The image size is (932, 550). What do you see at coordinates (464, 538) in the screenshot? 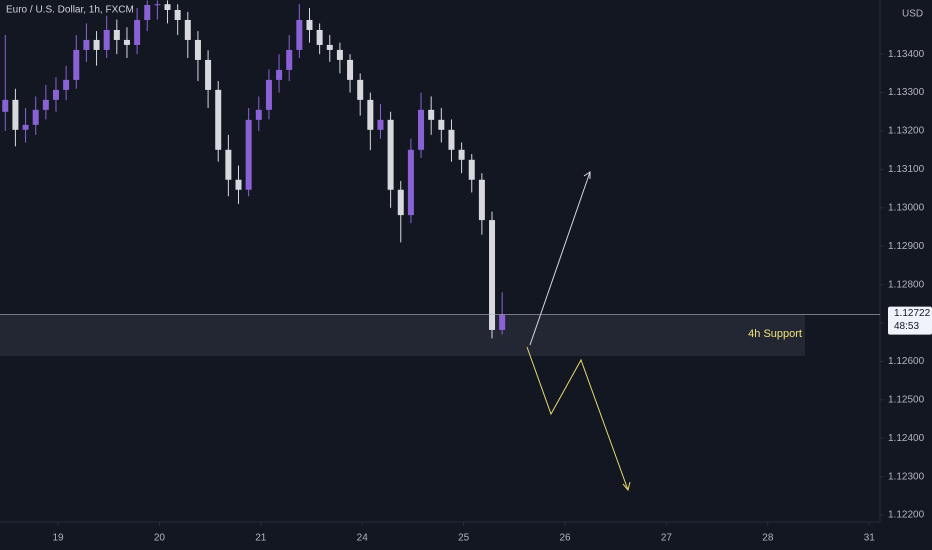
I see `x-tick-label: 25` at bounding box center [464, 538].